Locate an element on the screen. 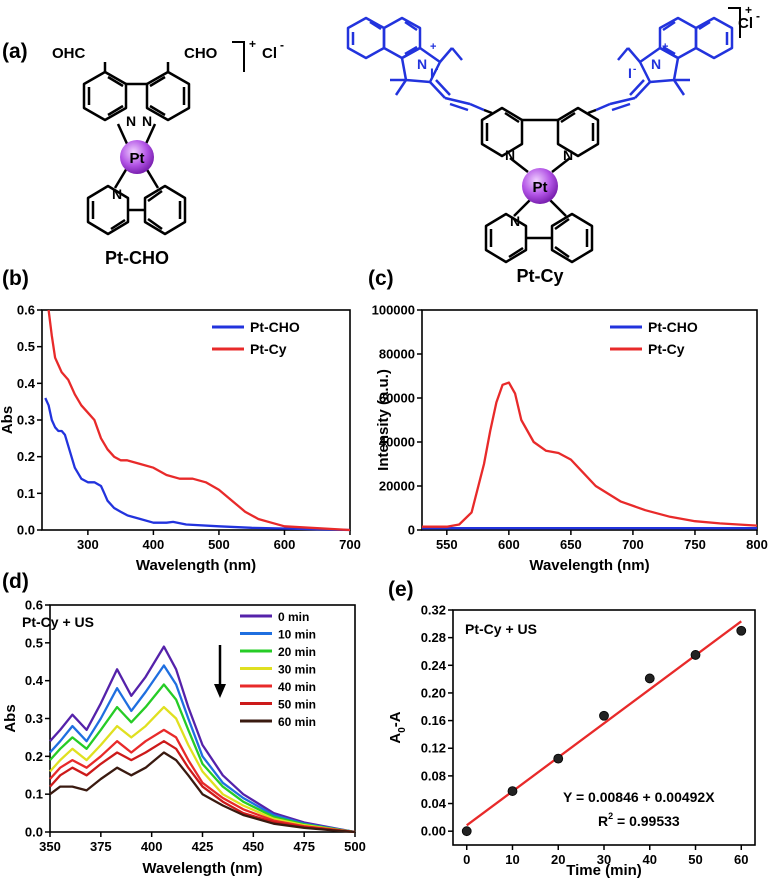 This screenshot has height=886, width=768. chart-d-ytick-label: 0.4 is located at coordinates (34, 680).